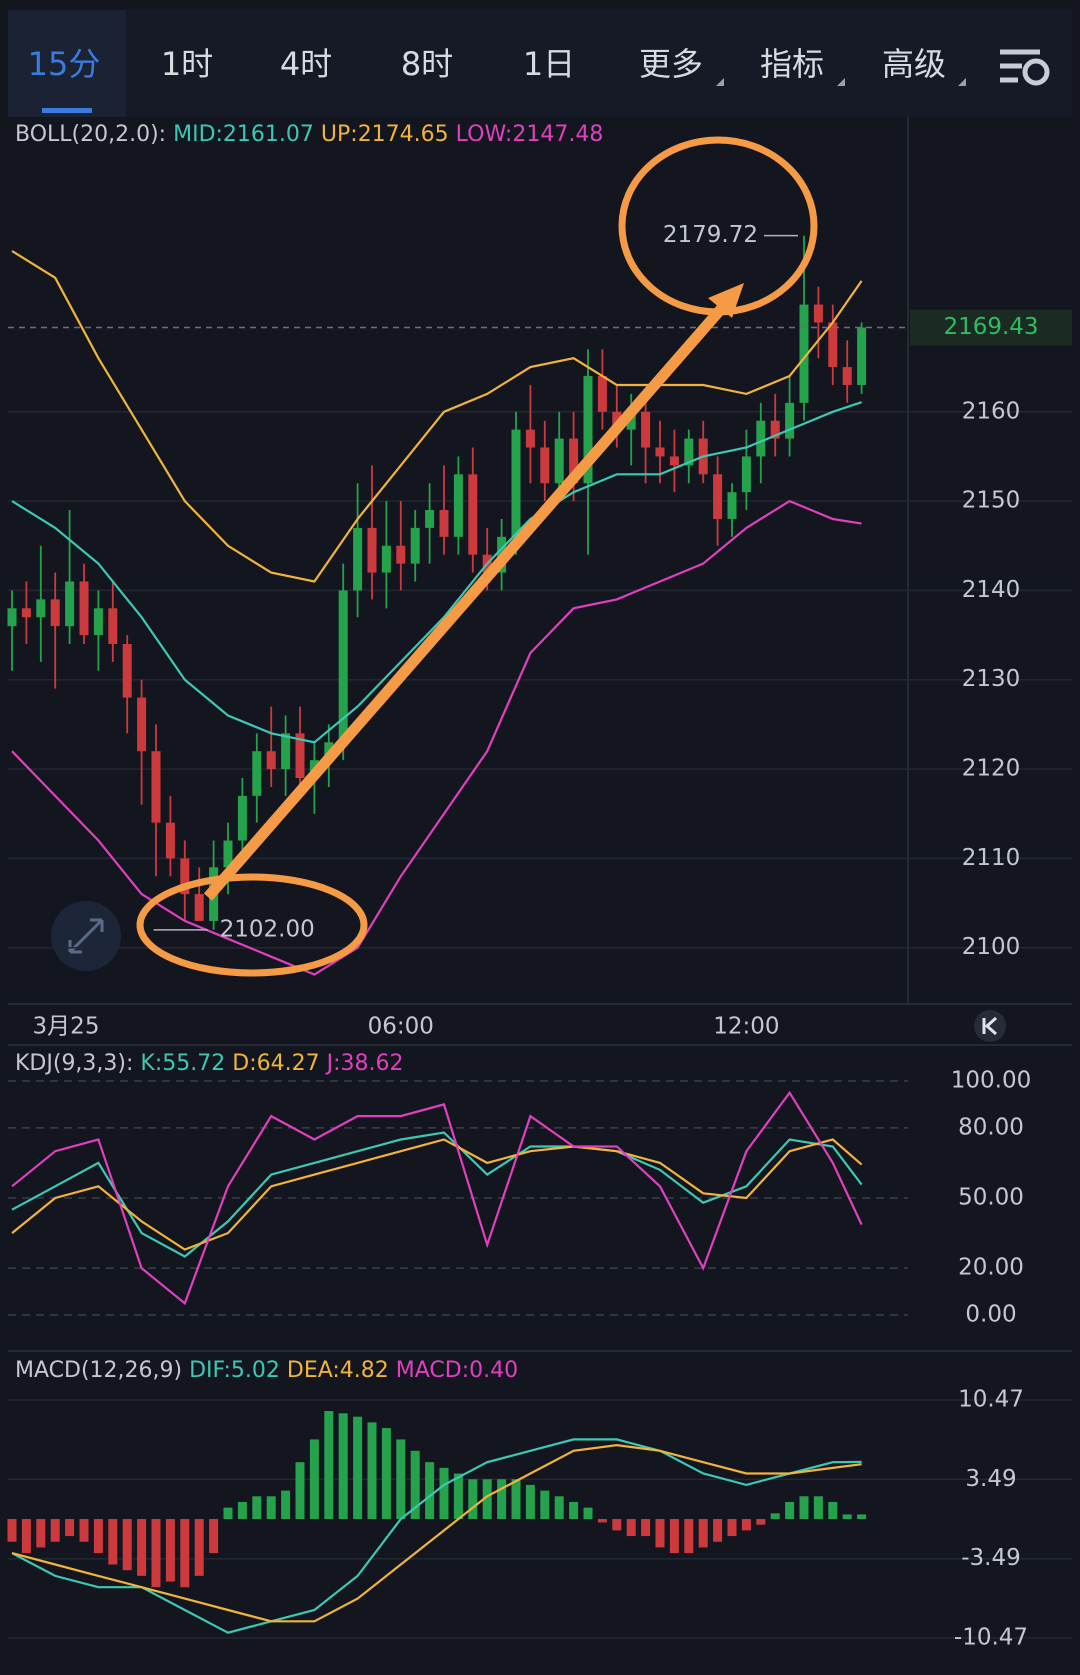 The width and height of the screenshot is (1080, 1675). Describe the element at coordinates (267, 929) in the screenshot. I see `low-label: 2102.00` at that location.